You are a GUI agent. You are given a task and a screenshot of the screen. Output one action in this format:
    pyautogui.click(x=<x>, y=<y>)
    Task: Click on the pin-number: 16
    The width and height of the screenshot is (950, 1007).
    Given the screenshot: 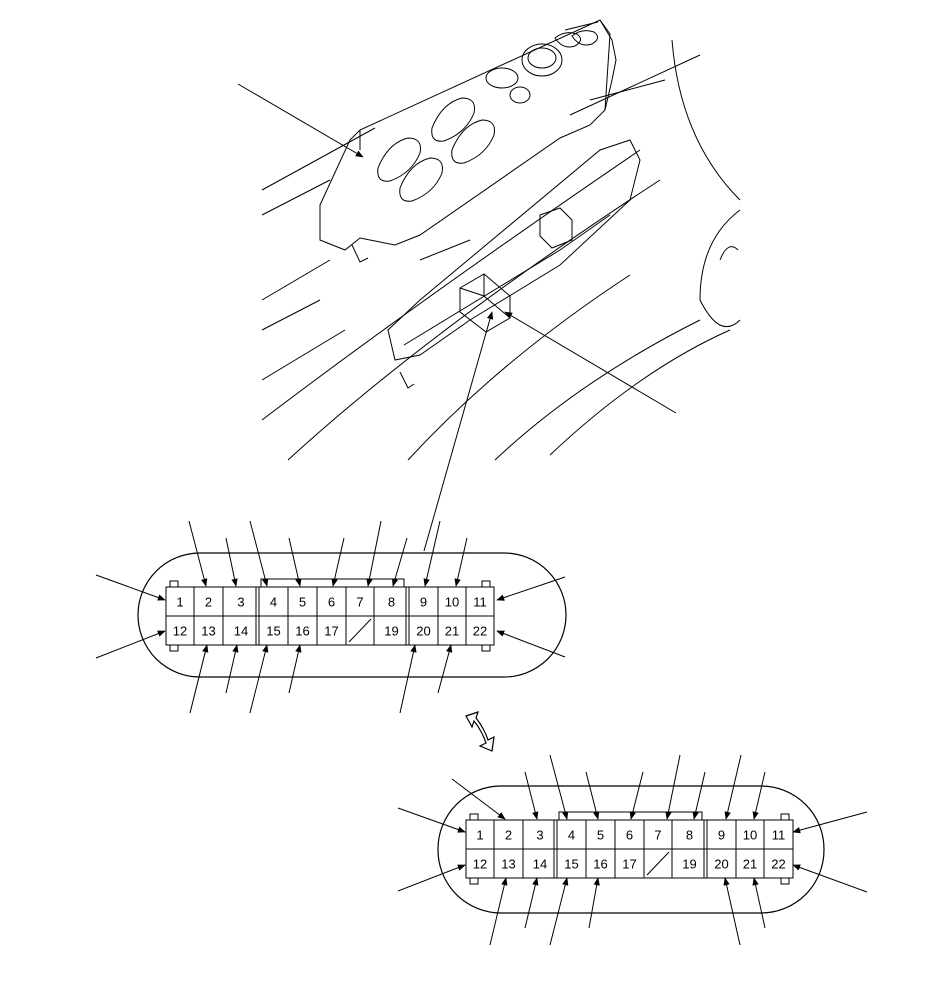 What is the action you would take?
    pyautogui.click(x=600, y=864)
    